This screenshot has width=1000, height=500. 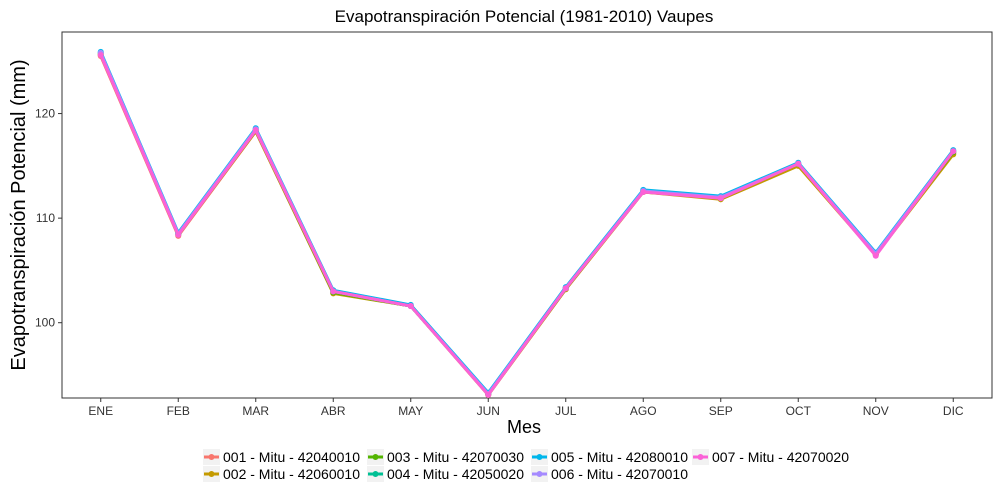 What do you see at coordinates (526, 408) in the screenshot?
I see `x-axis: ENE FEB MAR ABR MAY JUN JUL AGO SEP OCT NOV DIC` at bounding box center [526, 408].